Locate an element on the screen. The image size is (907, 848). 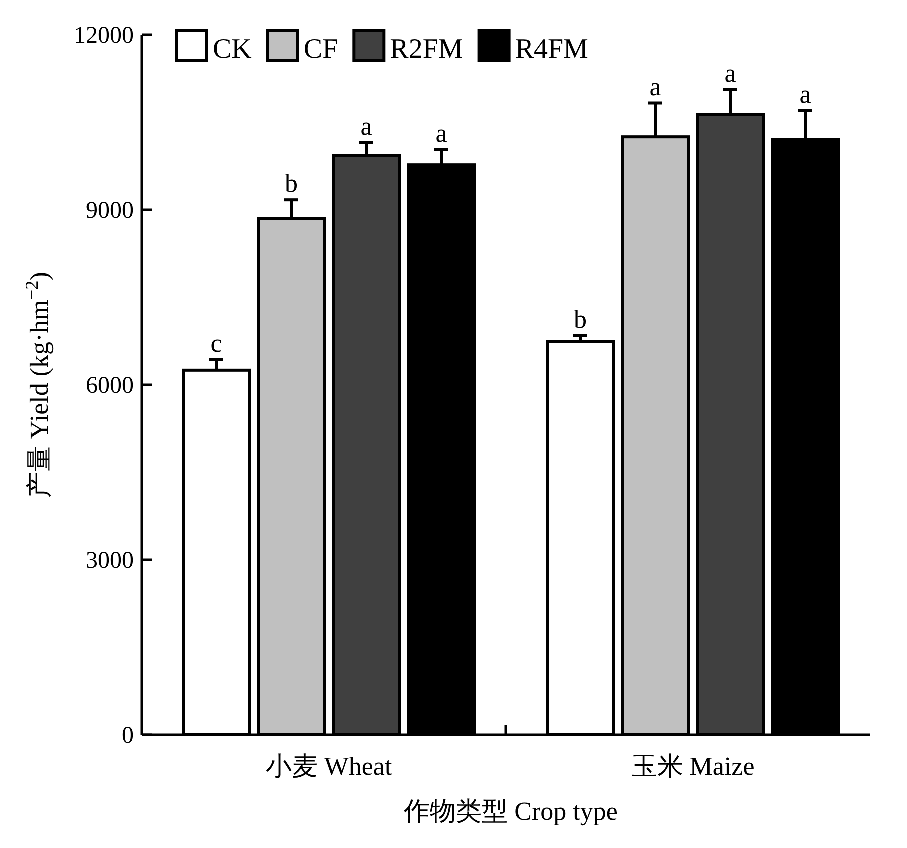
x-axis-title: 作物类型 Crop type is located at coordinates (510, 811).